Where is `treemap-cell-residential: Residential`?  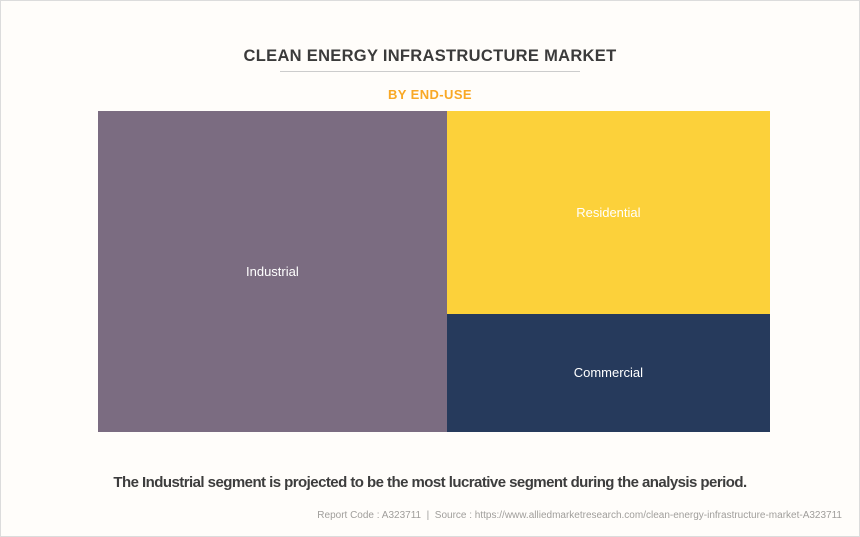 treemap-cell-residential: Residential is located at coordinates (608, 212).